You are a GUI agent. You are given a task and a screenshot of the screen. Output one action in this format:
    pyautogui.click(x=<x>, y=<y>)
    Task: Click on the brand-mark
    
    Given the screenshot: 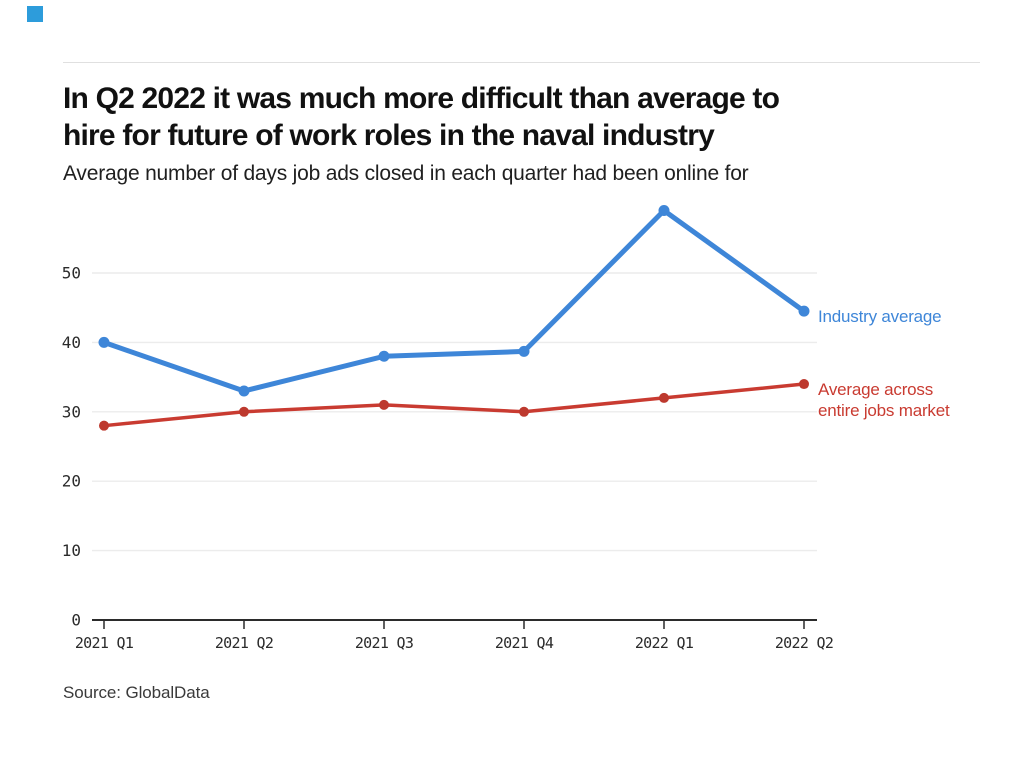 What is the action you would take?
    pyautogui.click(x=35, y=14)
    